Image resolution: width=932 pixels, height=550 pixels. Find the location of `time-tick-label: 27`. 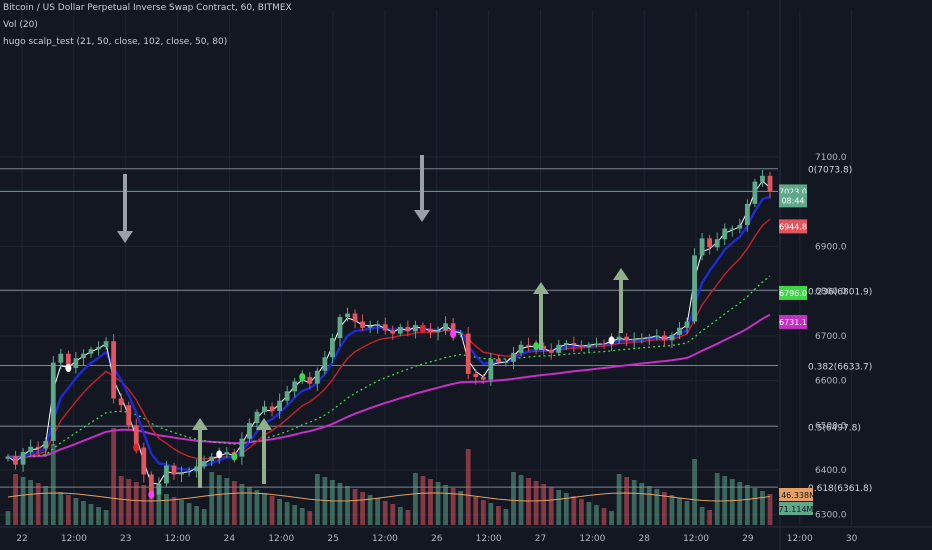

time-tick-label: 27 is located at coordinates (540, 539).